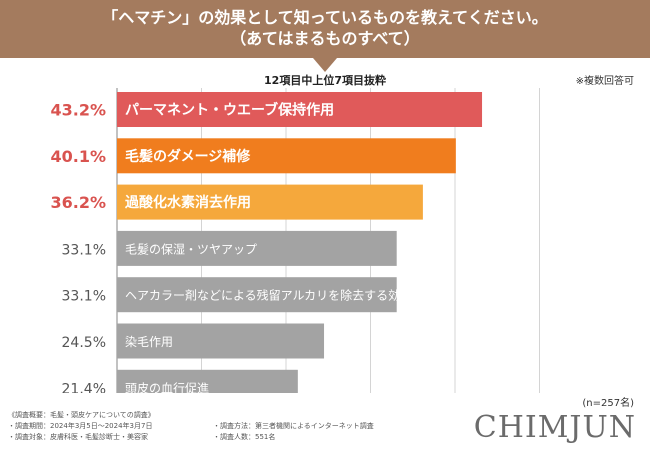  Describe the element at coordinates (84, 387) in the screenshot. I see `bar-value-label: 21.4%` at that location.